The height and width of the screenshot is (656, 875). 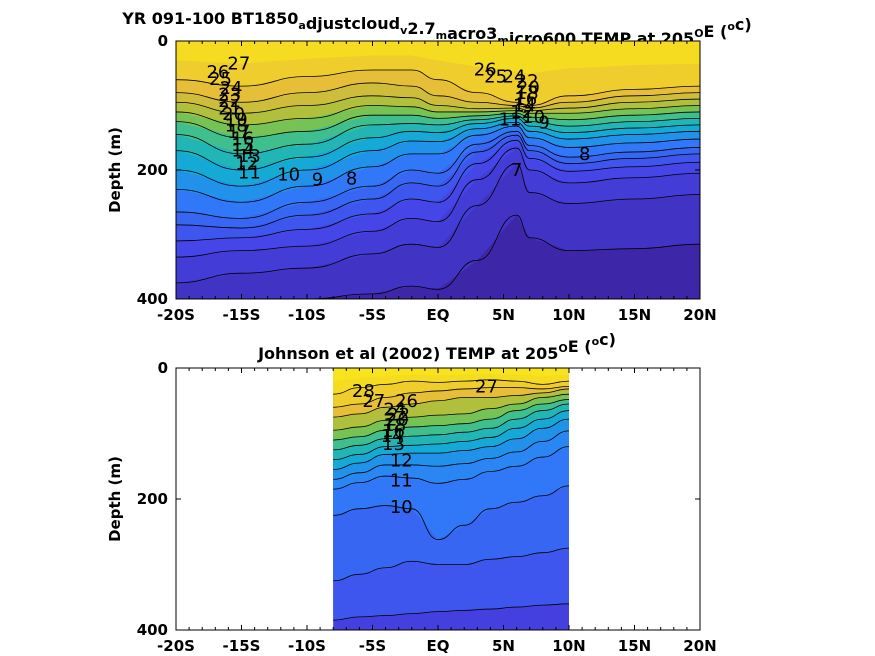 I want to click on contour-label: 7, so click(x=516, y=170).